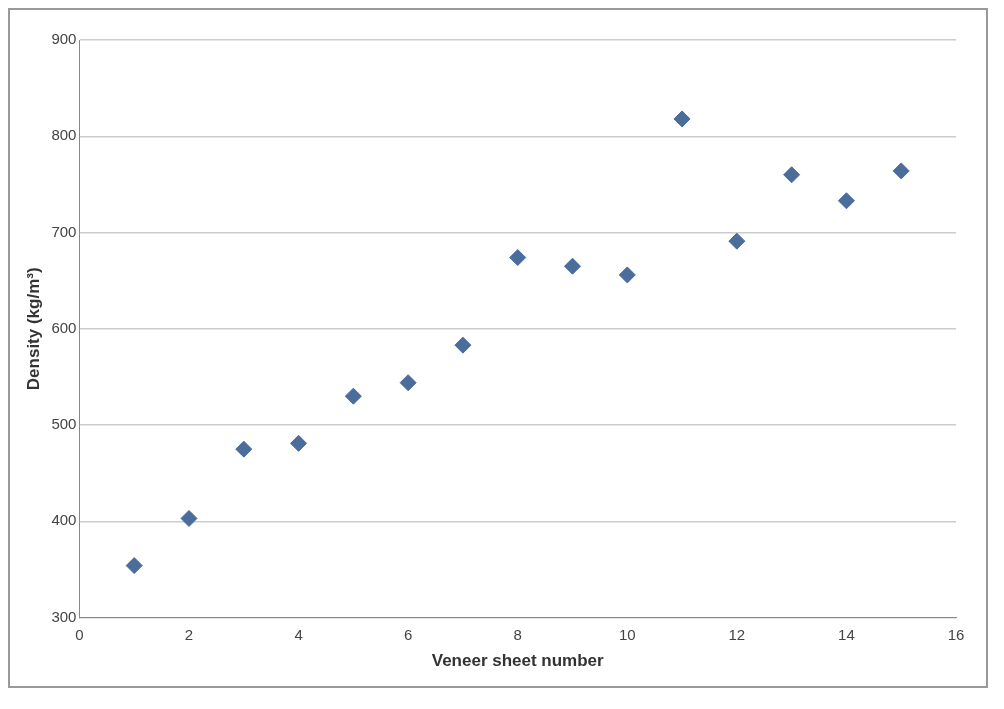  I want to click on y-tick-label: 300, so click(64, 616).